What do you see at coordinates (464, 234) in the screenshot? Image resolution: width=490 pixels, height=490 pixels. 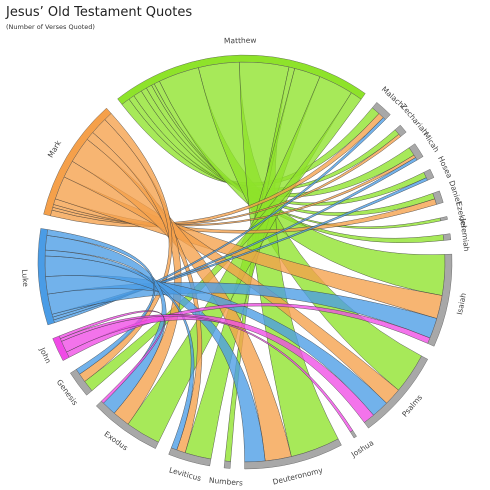 I see `label-jeremiah: Jeremiah` at bounding box center [464, 234].